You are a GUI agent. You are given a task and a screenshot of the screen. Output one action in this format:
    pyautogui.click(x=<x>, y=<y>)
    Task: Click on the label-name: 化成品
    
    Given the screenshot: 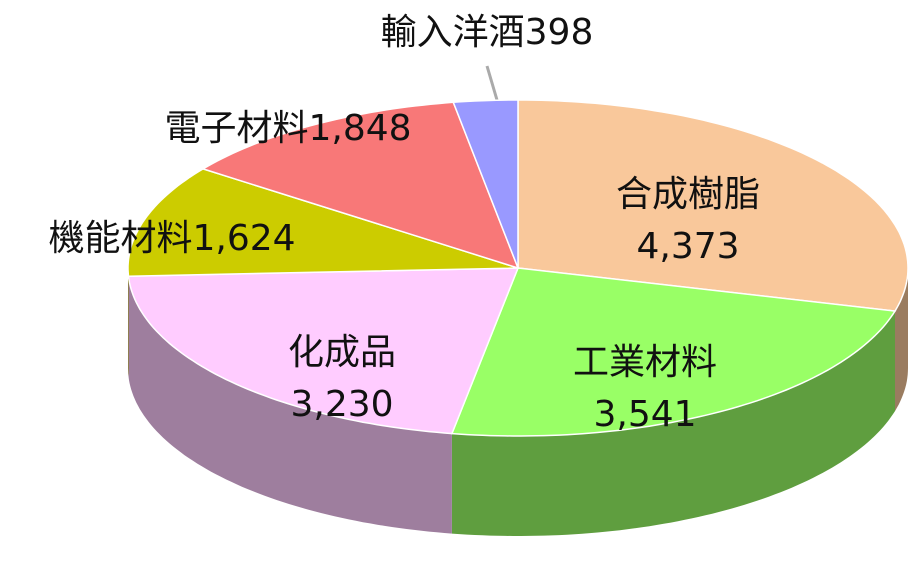 What is the action you would take?
    pyautogui.click(x=342, y=352)
    